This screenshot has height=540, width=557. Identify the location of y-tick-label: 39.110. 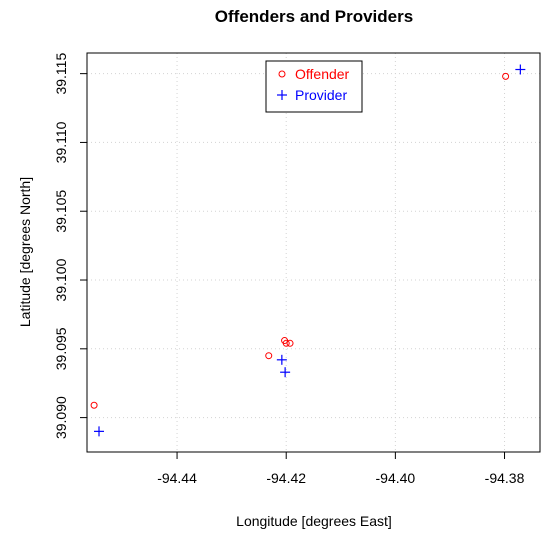
(61, 142).